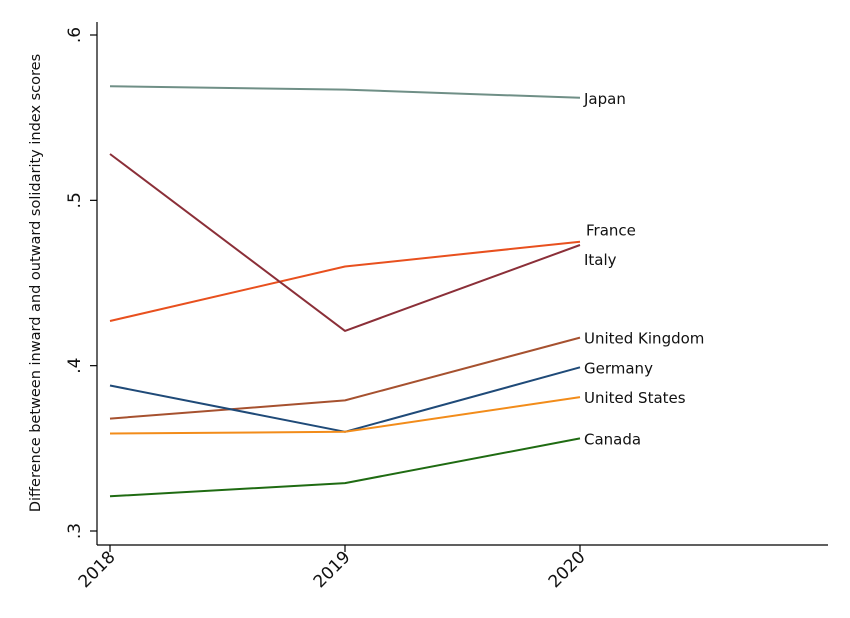 This screenshot has width=850, height=618. Describe the element at coordinates (600, 260) in the screenshot. I see `series-label-italy: Italy` at that location.